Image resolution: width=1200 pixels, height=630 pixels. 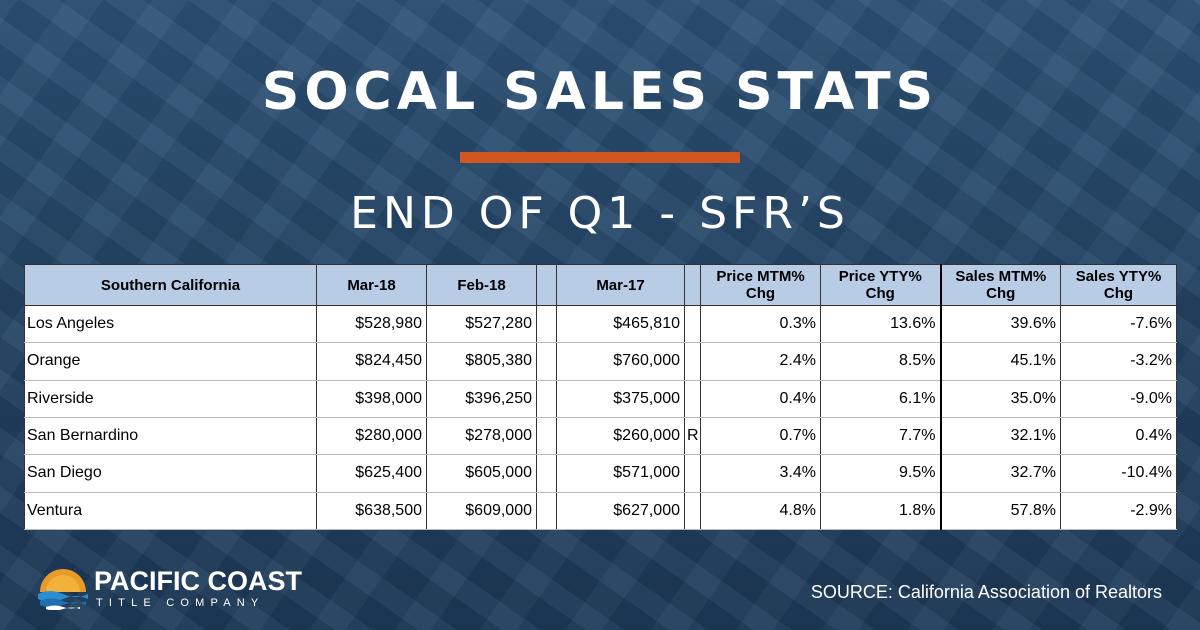 What do you see at coordinates (620, 511) in the screenshot?
I see `cell-mar17: $627,000` at bounding box center [620, 511].